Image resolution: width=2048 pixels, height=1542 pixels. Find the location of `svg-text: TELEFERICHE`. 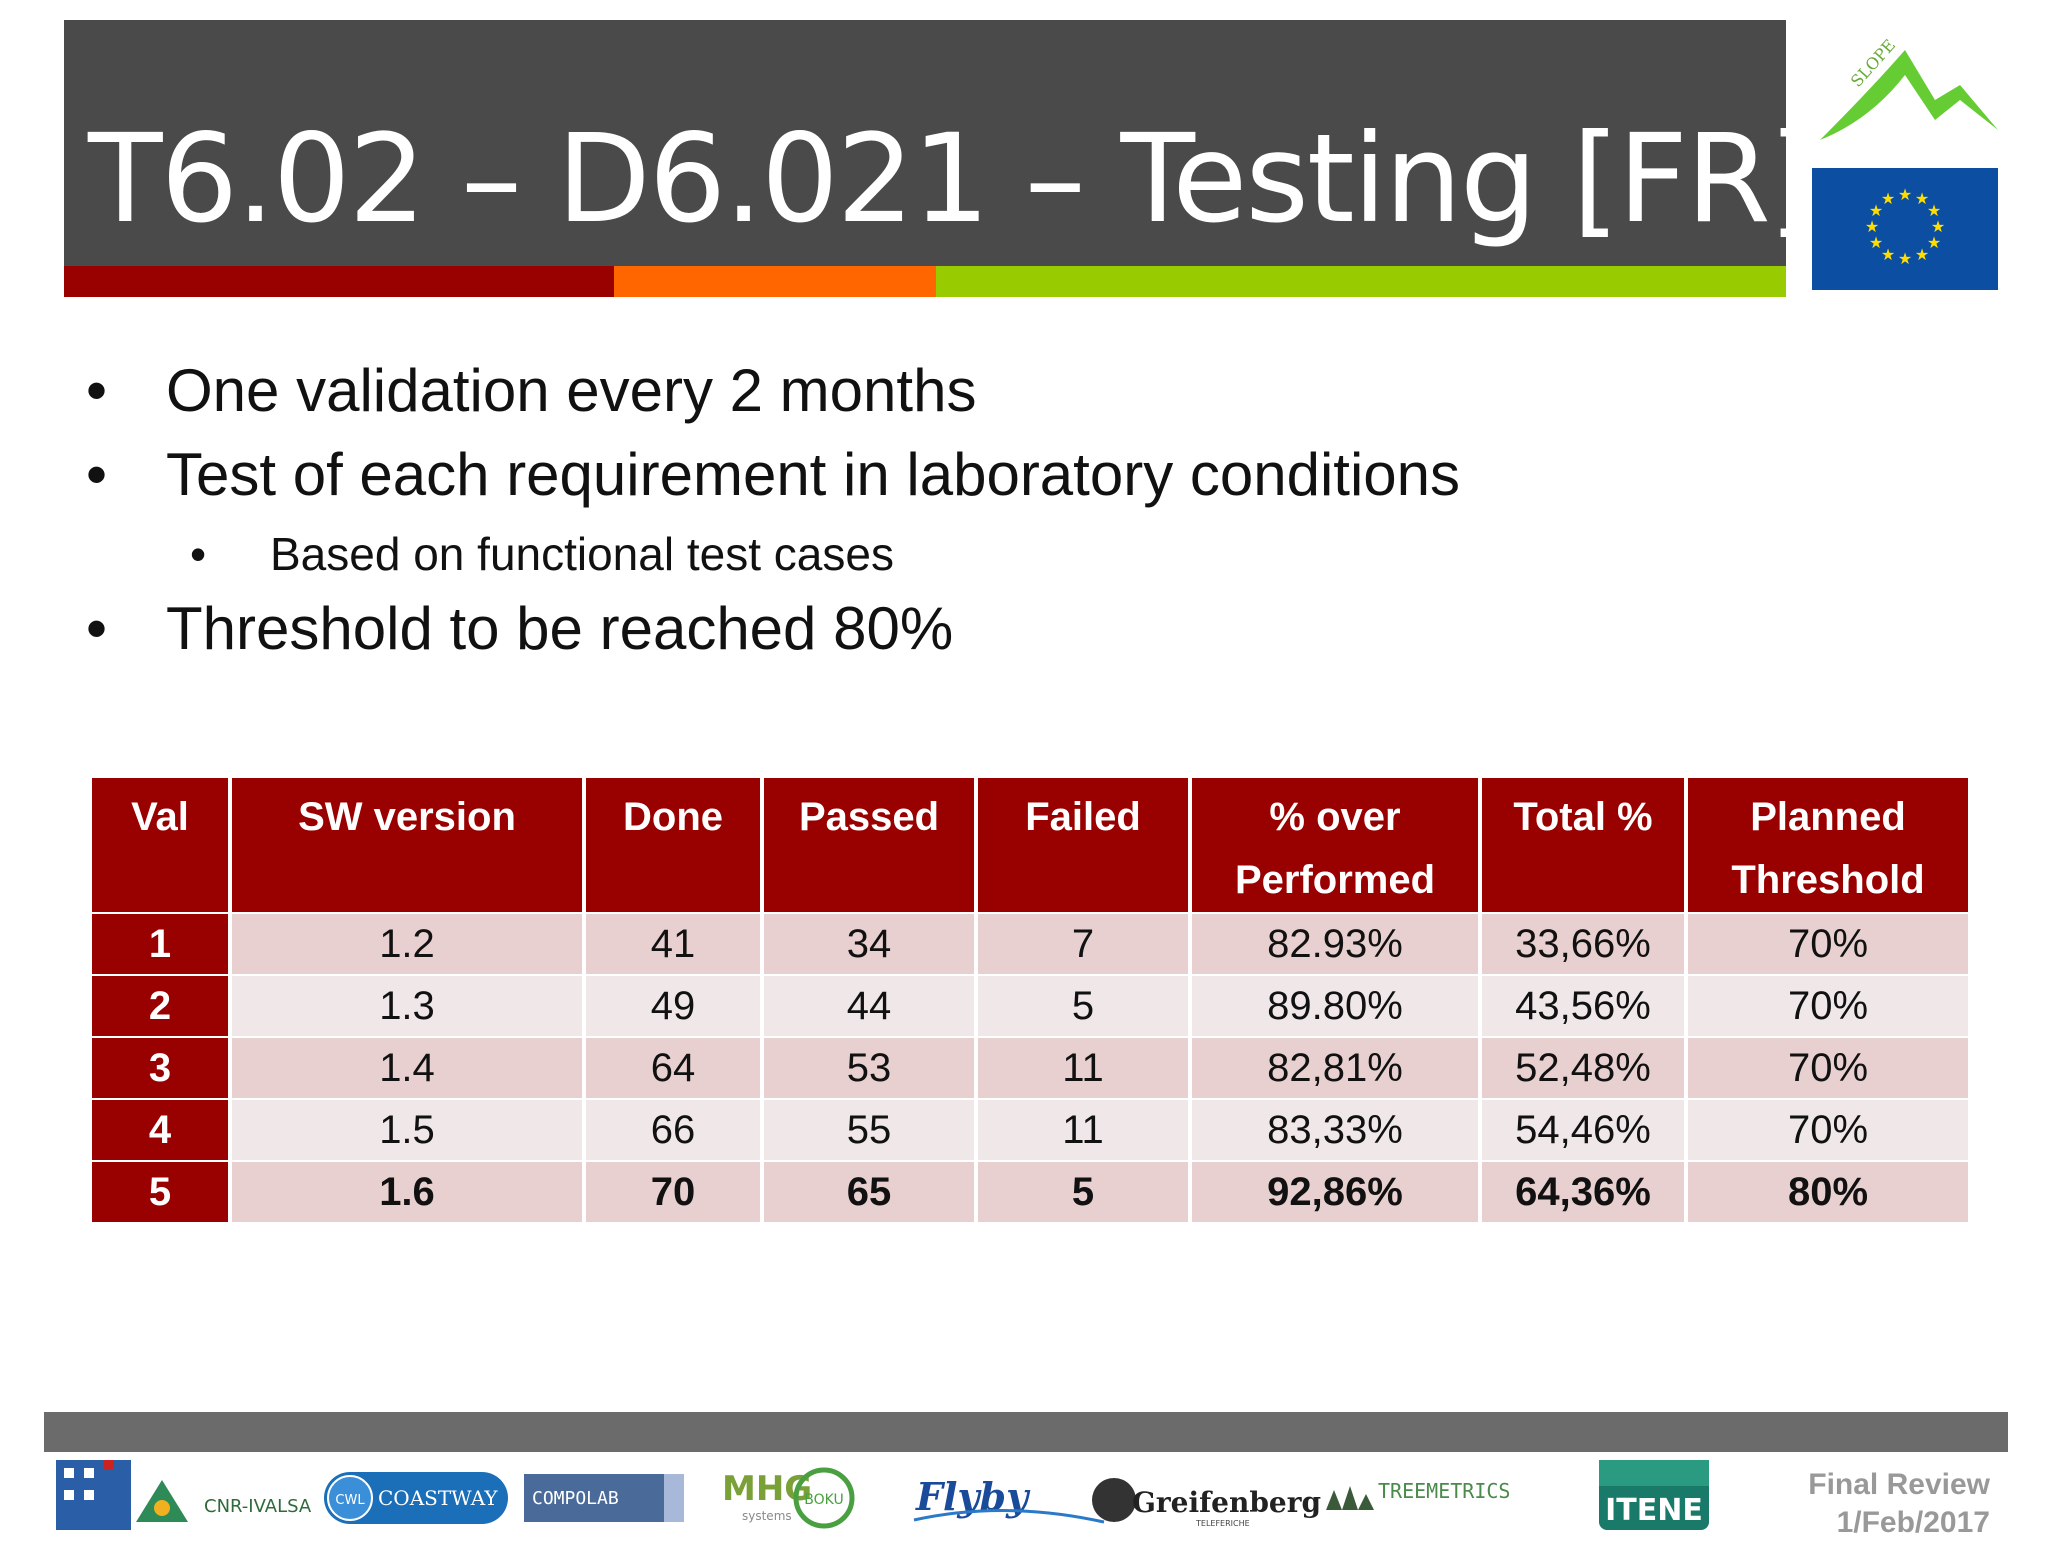

svg-text: TELEFERICHE is located at coordinates (1222, 1523).